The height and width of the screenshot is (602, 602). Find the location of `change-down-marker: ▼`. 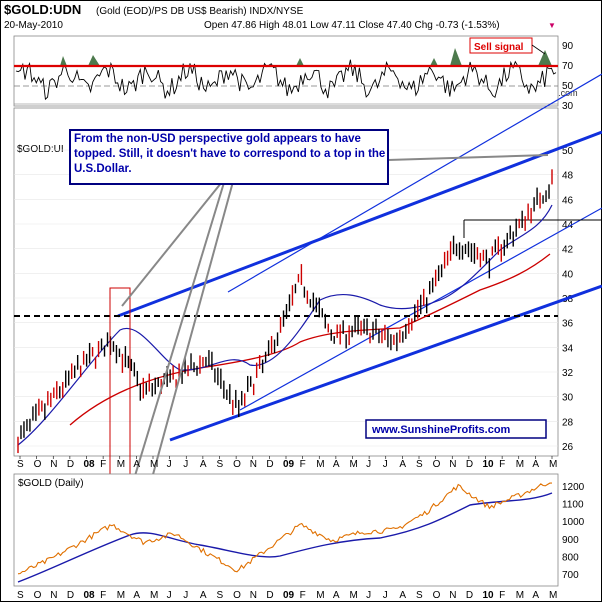

change-down-marker: ▼ is located at coordinates (552, 25).